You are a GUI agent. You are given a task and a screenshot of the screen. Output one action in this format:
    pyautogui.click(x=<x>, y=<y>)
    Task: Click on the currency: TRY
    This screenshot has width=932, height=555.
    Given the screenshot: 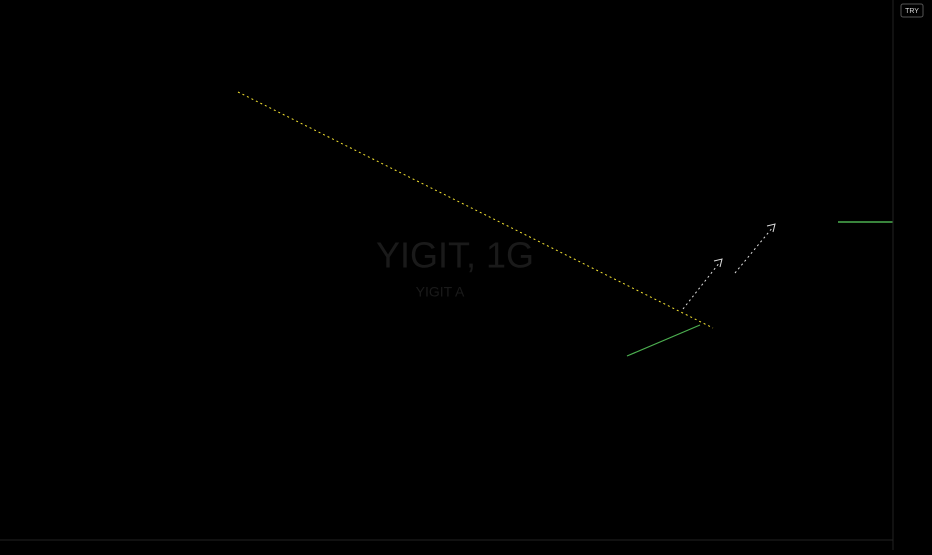 What is the action you would take?
    pyautogui.click(x=912, y=11)
    